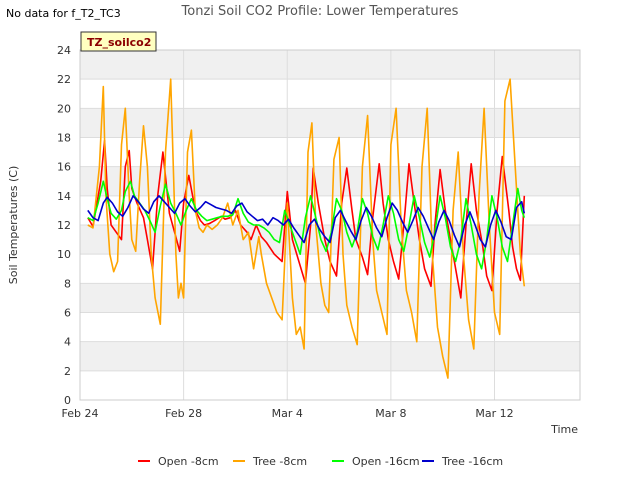 The width and height of the screenshot is (640, 480). Describe the element at coordinates (494, 413) in the screenshot. I see `x-tick-label: Mar 12` at that location.